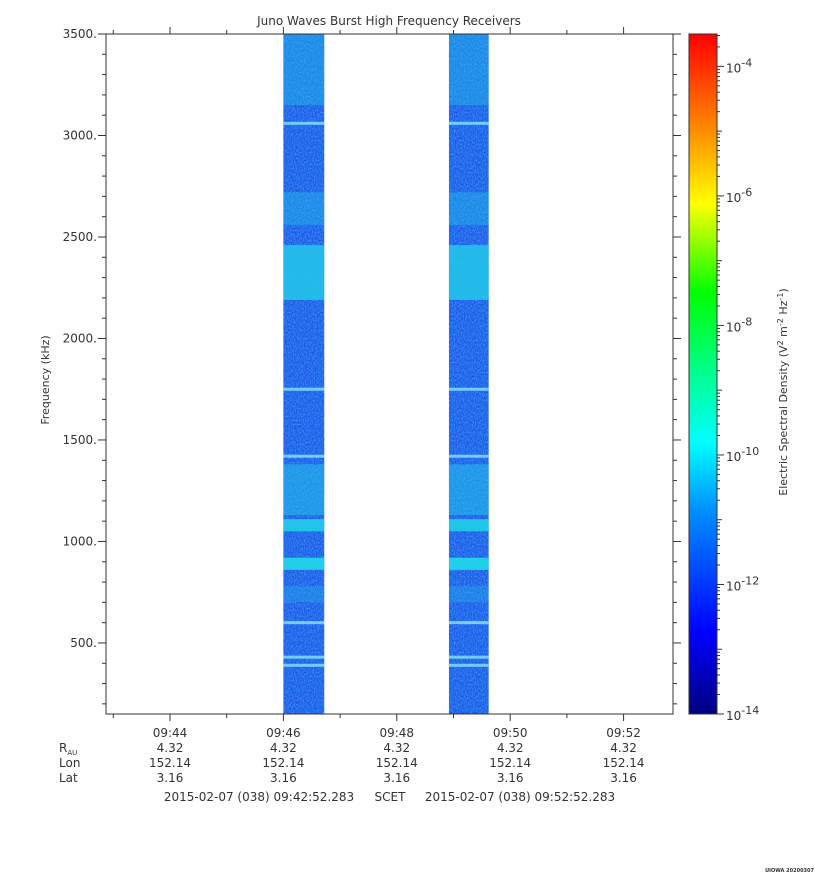 The height and width of the screenshot is (884, 815). What do you see at coordinates (259, 797) in the screenshot?
I see `time-range-start: 2015-02-07 (038) 09:42:52.283` at bounding box center [259, 797].